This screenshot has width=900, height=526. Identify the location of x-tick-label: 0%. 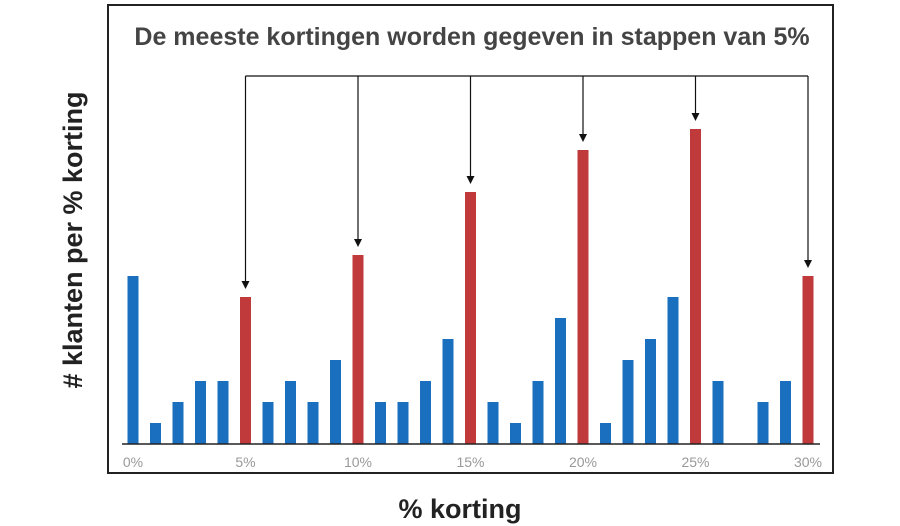
(133, 462).